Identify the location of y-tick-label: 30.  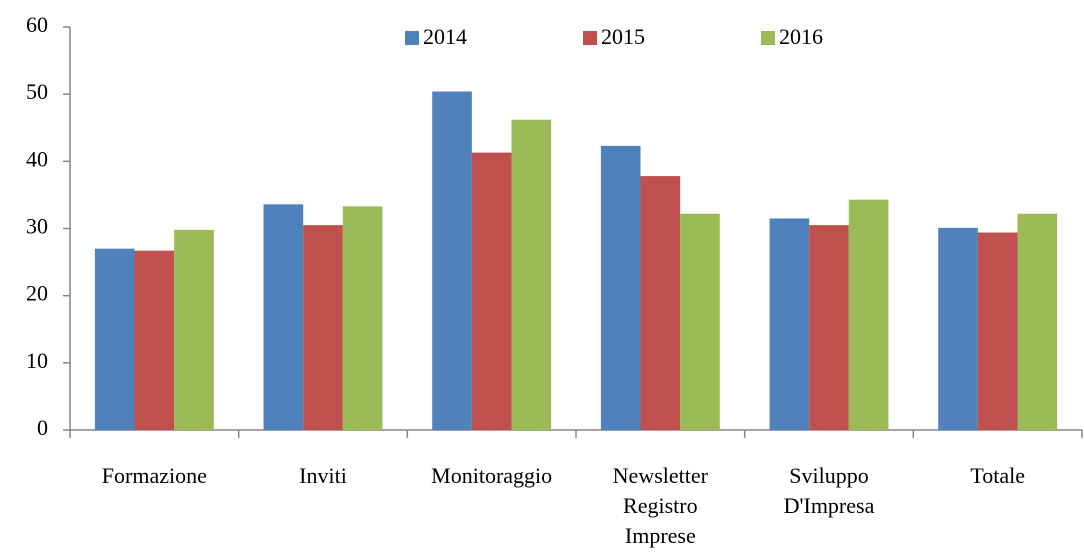
(37, 226).